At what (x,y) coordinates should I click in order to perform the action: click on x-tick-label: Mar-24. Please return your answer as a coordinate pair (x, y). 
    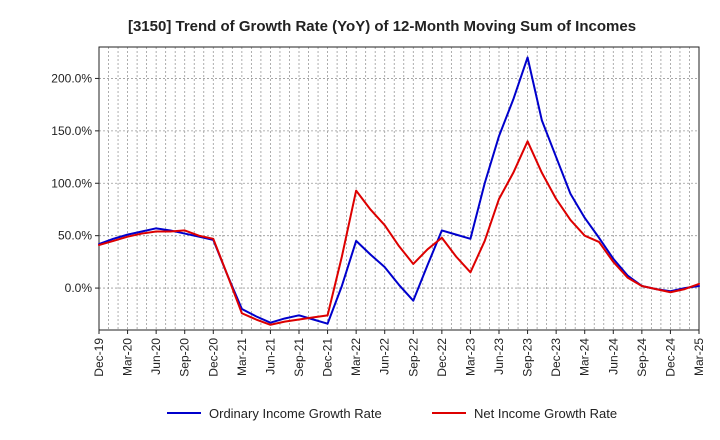
    Looking at the image, I should click on (585, 357).